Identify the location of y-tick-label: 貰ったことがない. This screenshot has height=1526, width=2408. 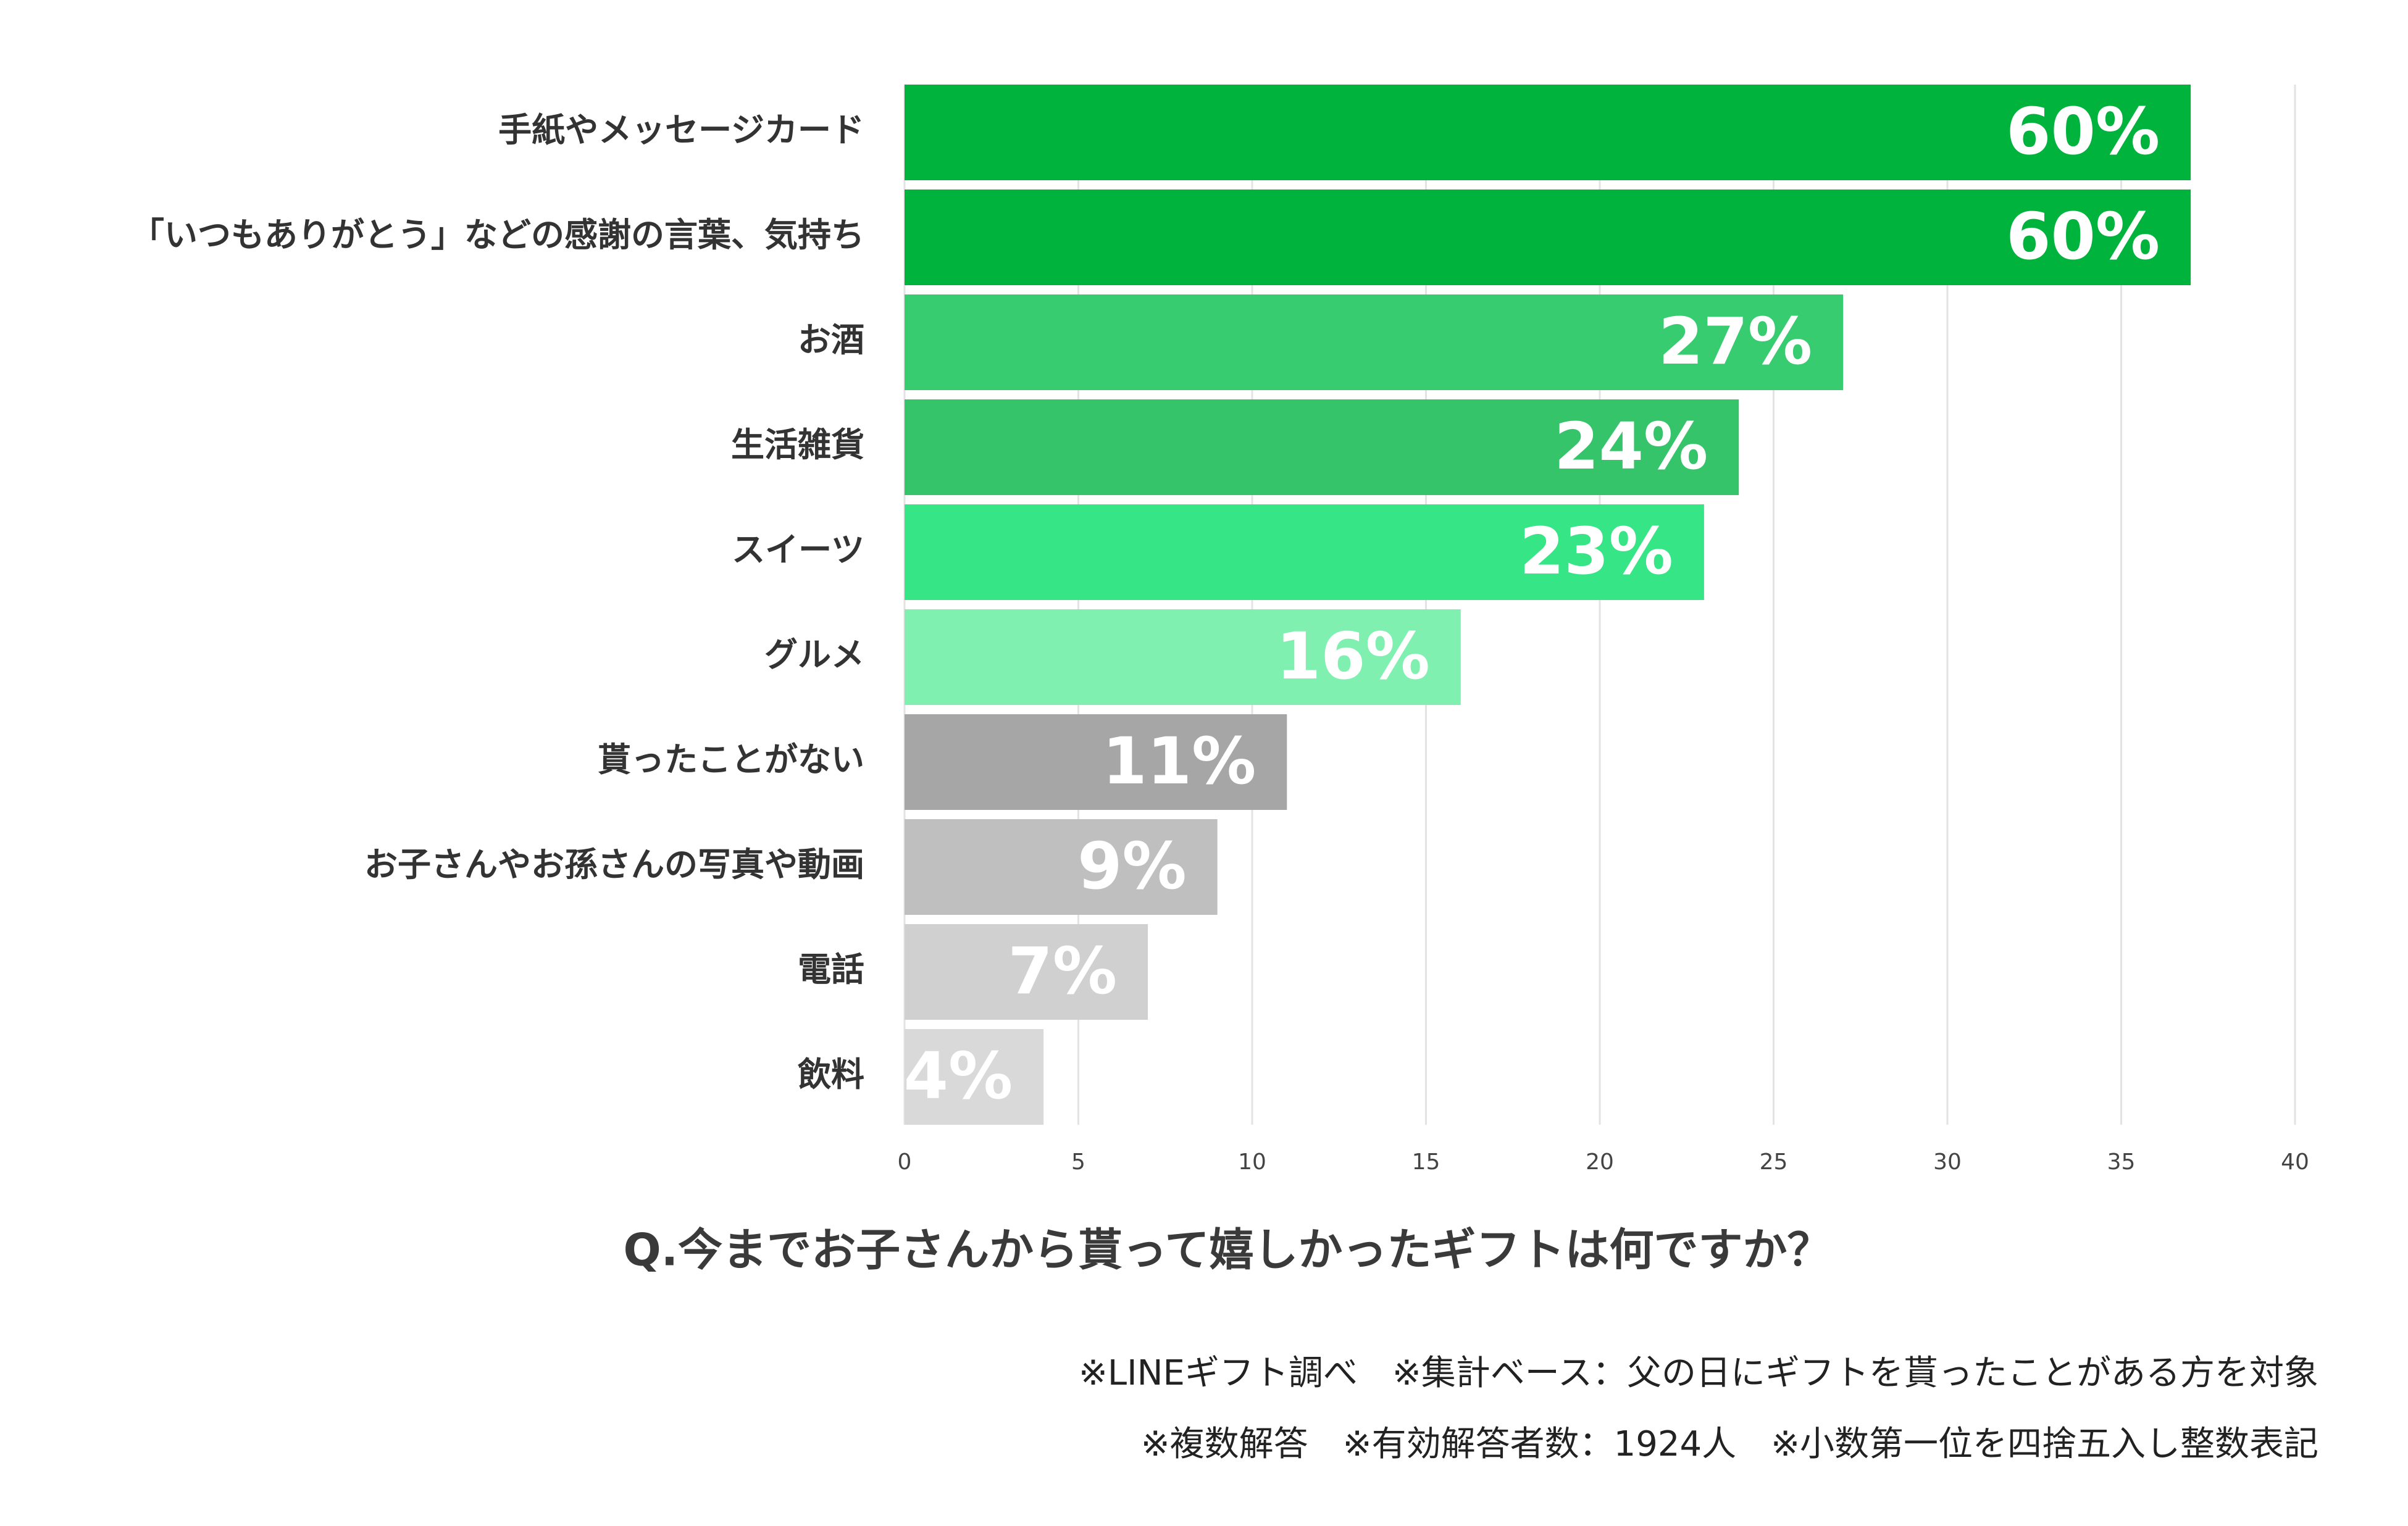
(731, 759).